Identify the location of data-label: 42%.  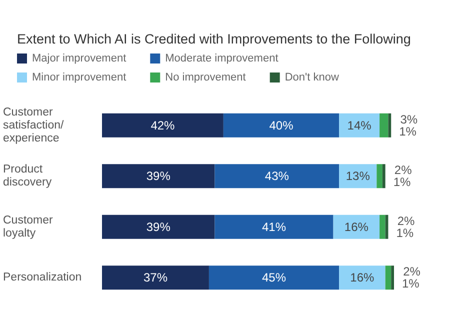
(163, 125).